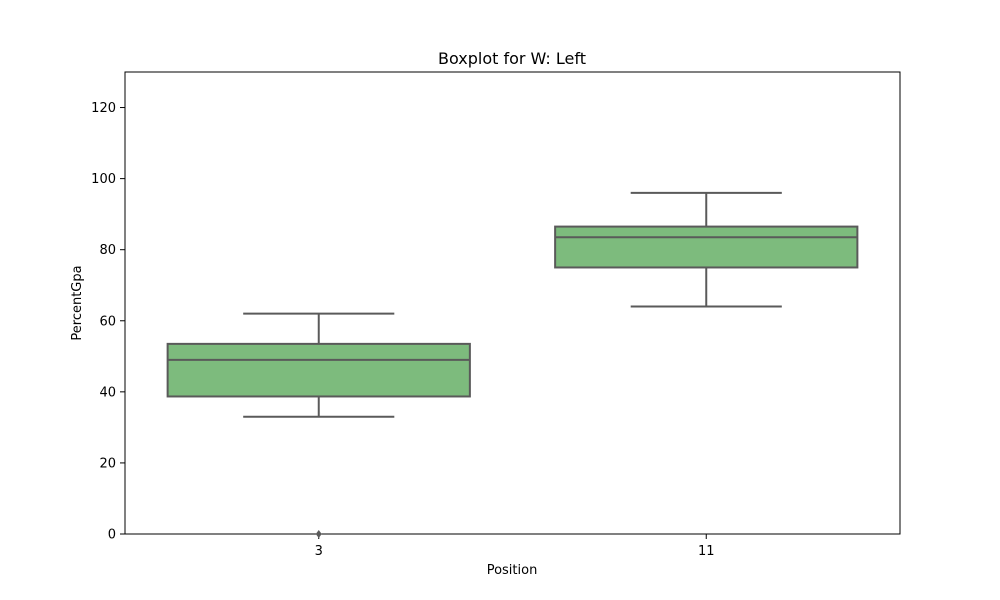 The image size is (1000, 600). What do you see at coordinates (112, 535) in the screenshot?
I see `y-tick-label: 0` at bounding box center [112, 535].